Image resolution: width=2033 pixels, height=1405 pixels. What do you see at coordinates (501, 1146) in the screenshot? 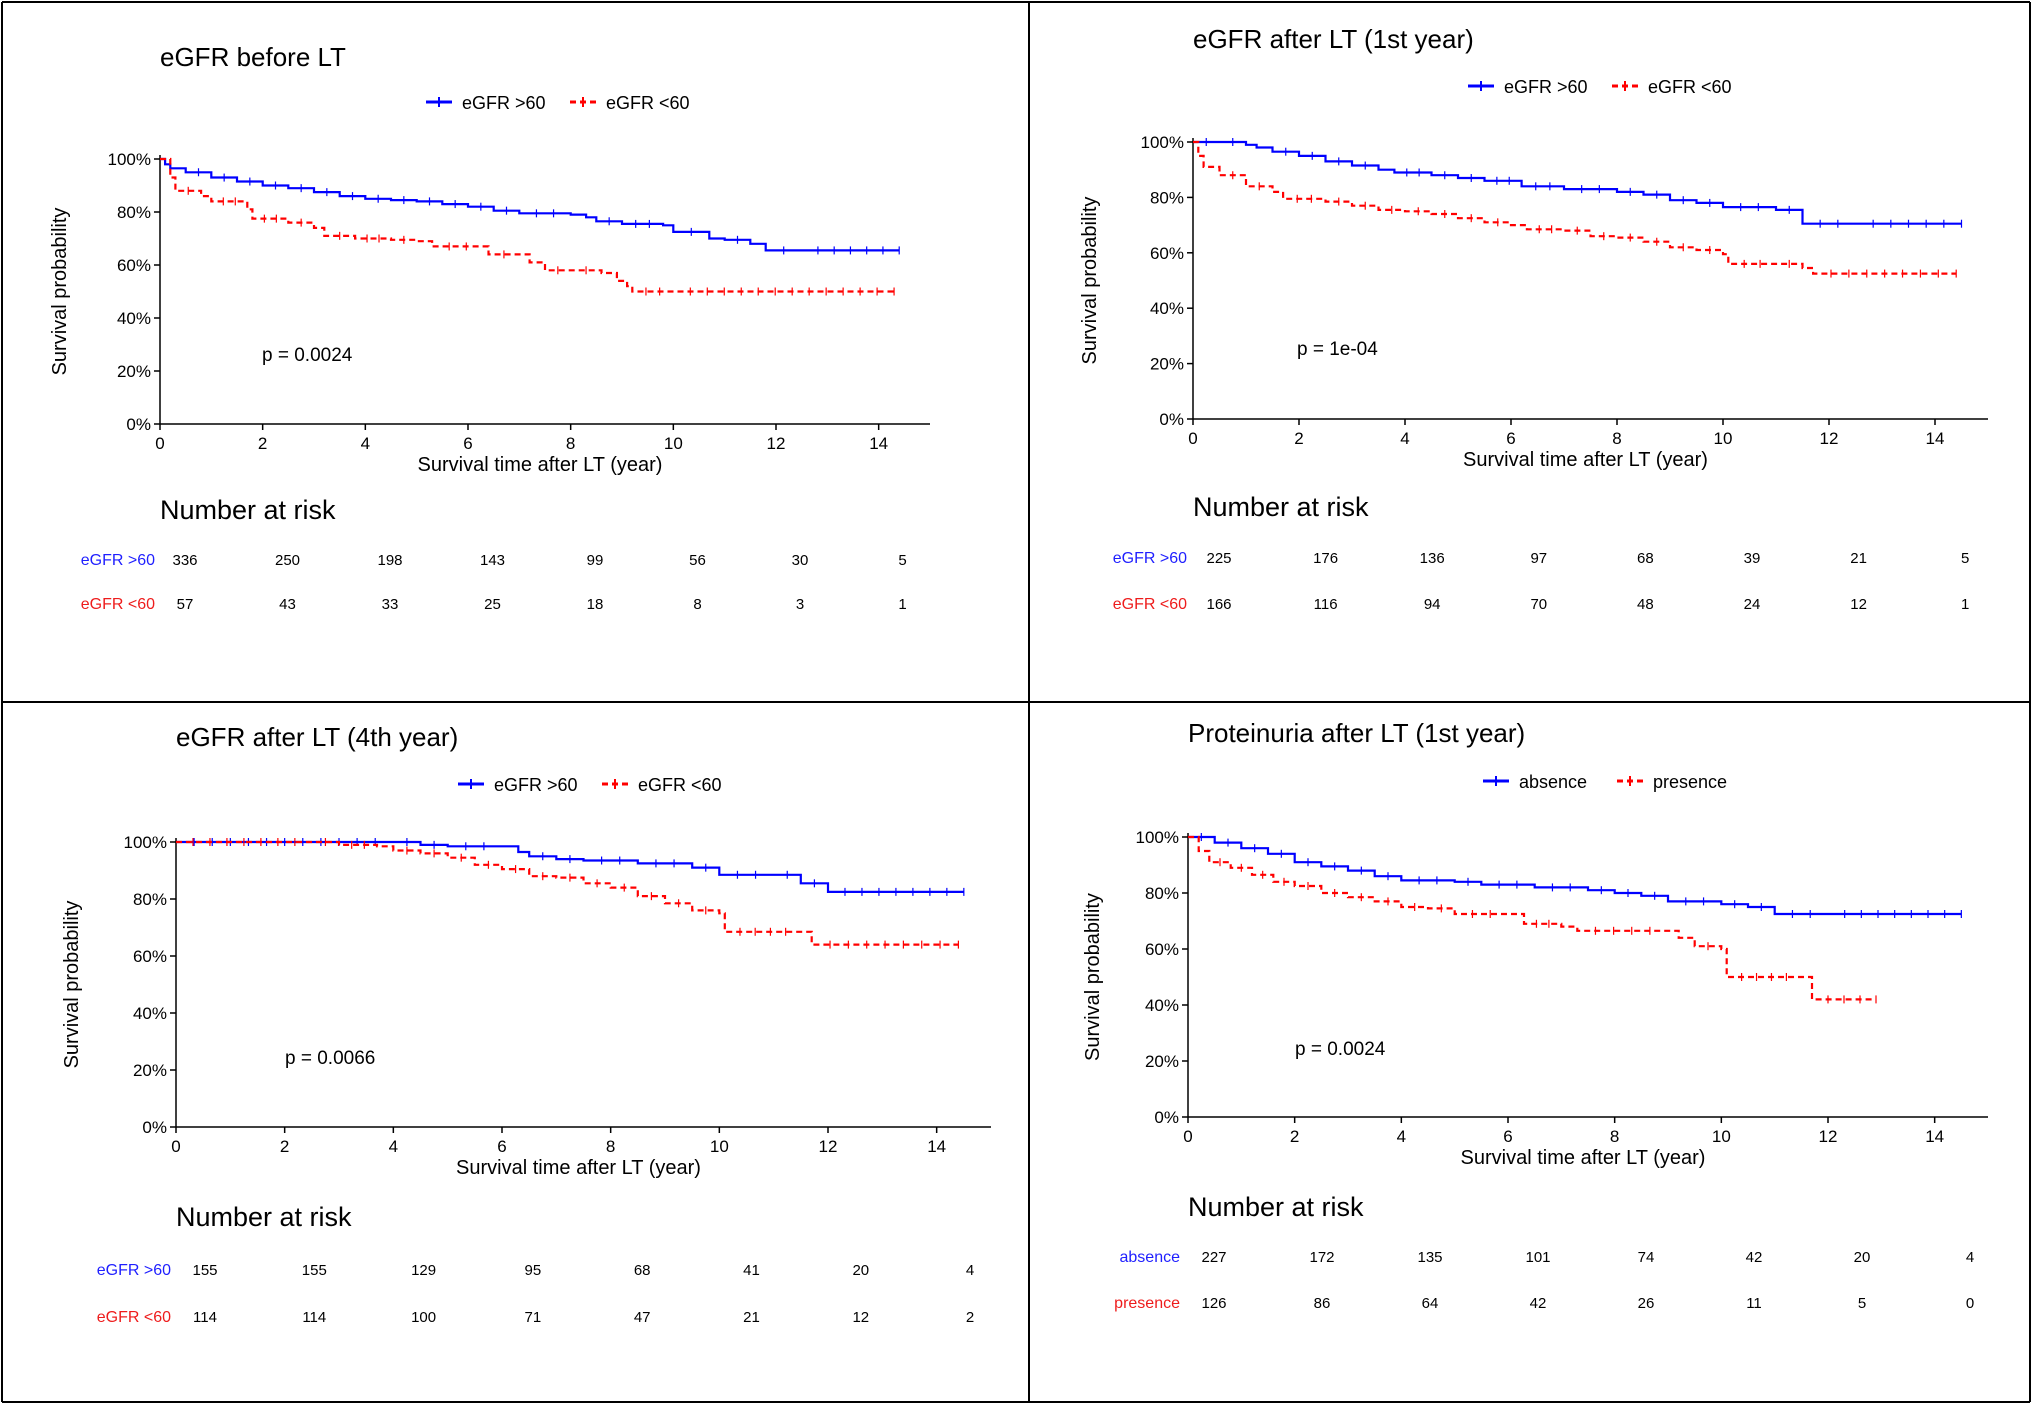
I see `x-tick-label: 6` at bounding box center [501, 1146].